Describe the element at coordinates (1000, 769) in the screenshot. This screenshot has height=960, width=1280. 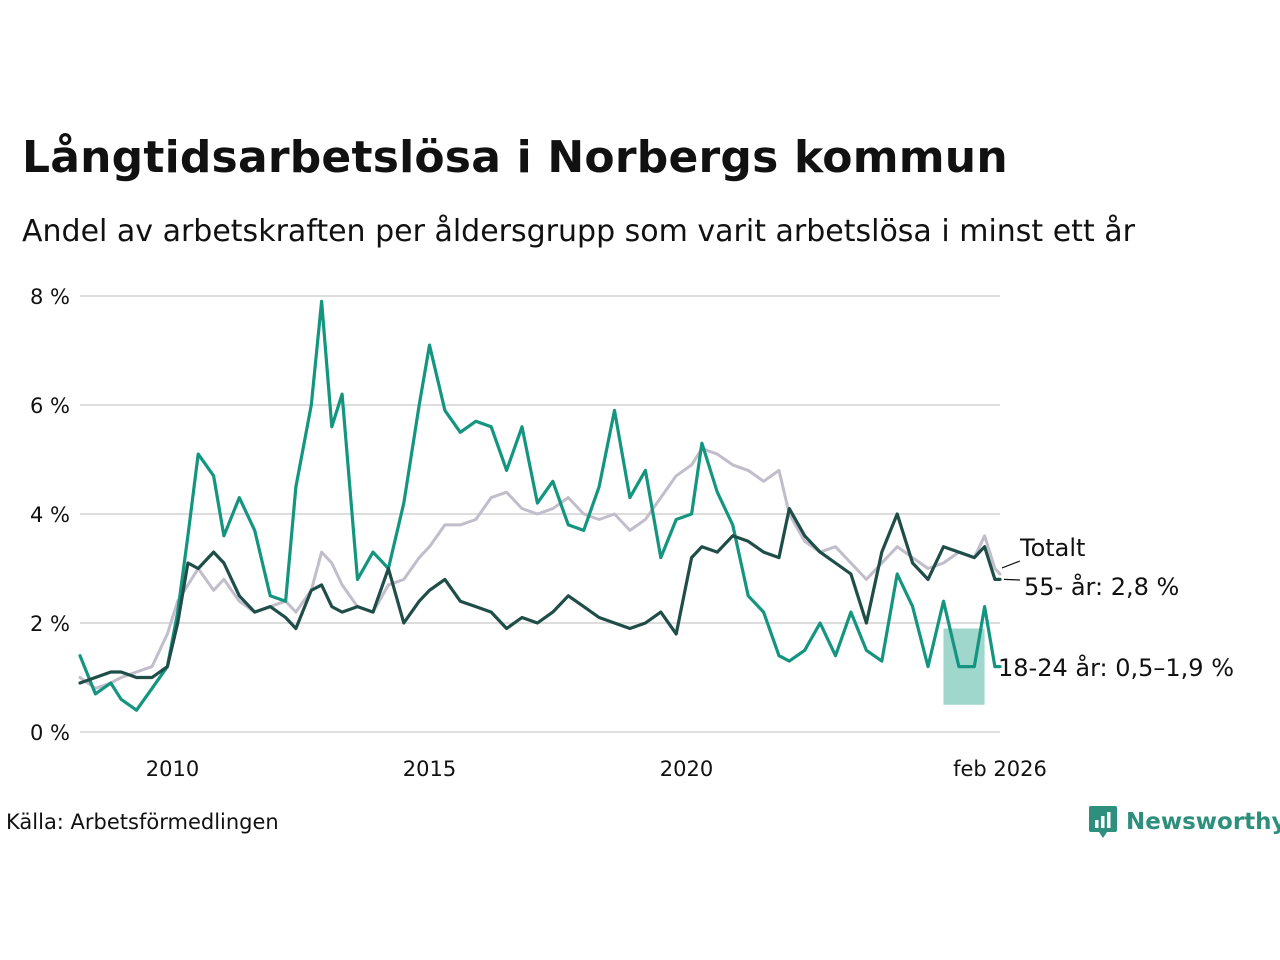
I see `x-tick-label: feb 2026` at that location.